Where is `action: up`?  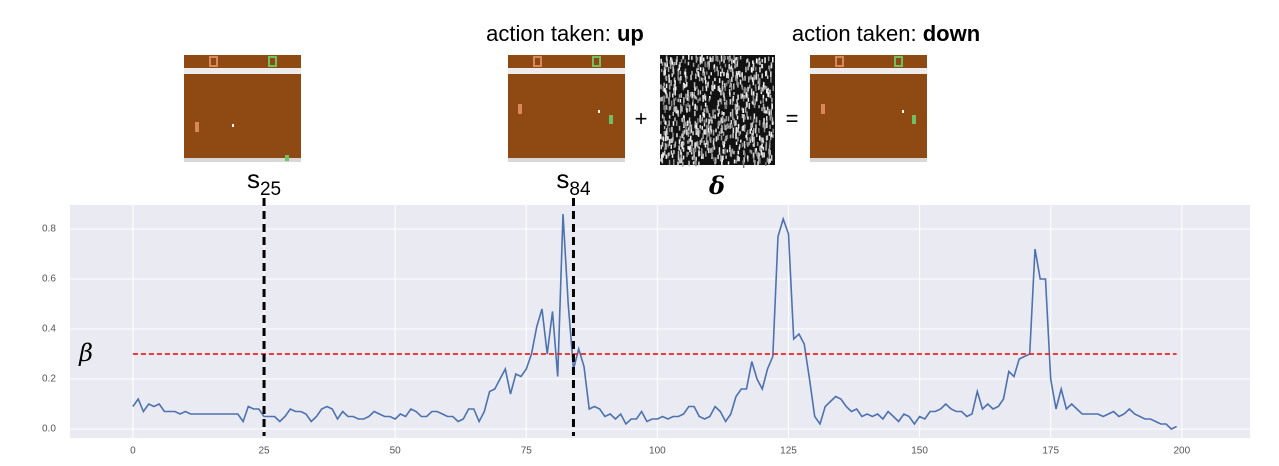 action: up is located at coordinates (630, 33).